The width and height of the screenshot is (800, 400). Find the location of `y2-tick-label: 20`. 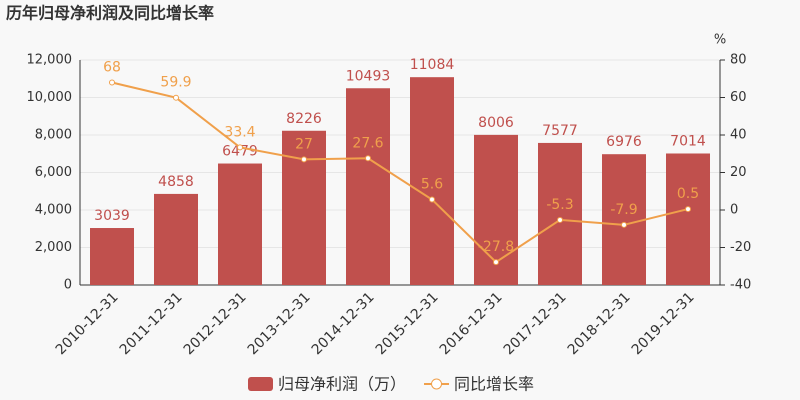

y2-tick-label: 20 is located at coordinates (738, 172).